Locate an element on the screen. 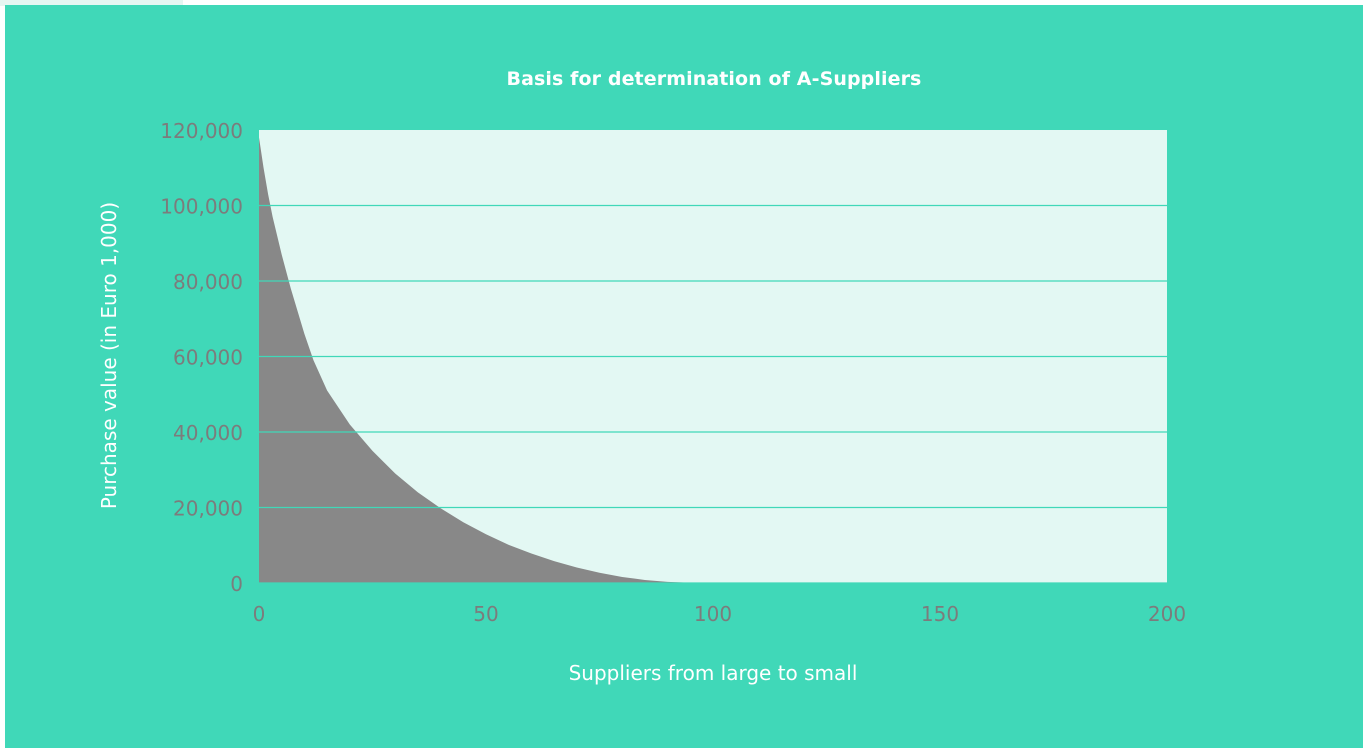 This screenshot has height=753, width=1368. y-tick-label: 120,000 is located at coordinates (201, 131).